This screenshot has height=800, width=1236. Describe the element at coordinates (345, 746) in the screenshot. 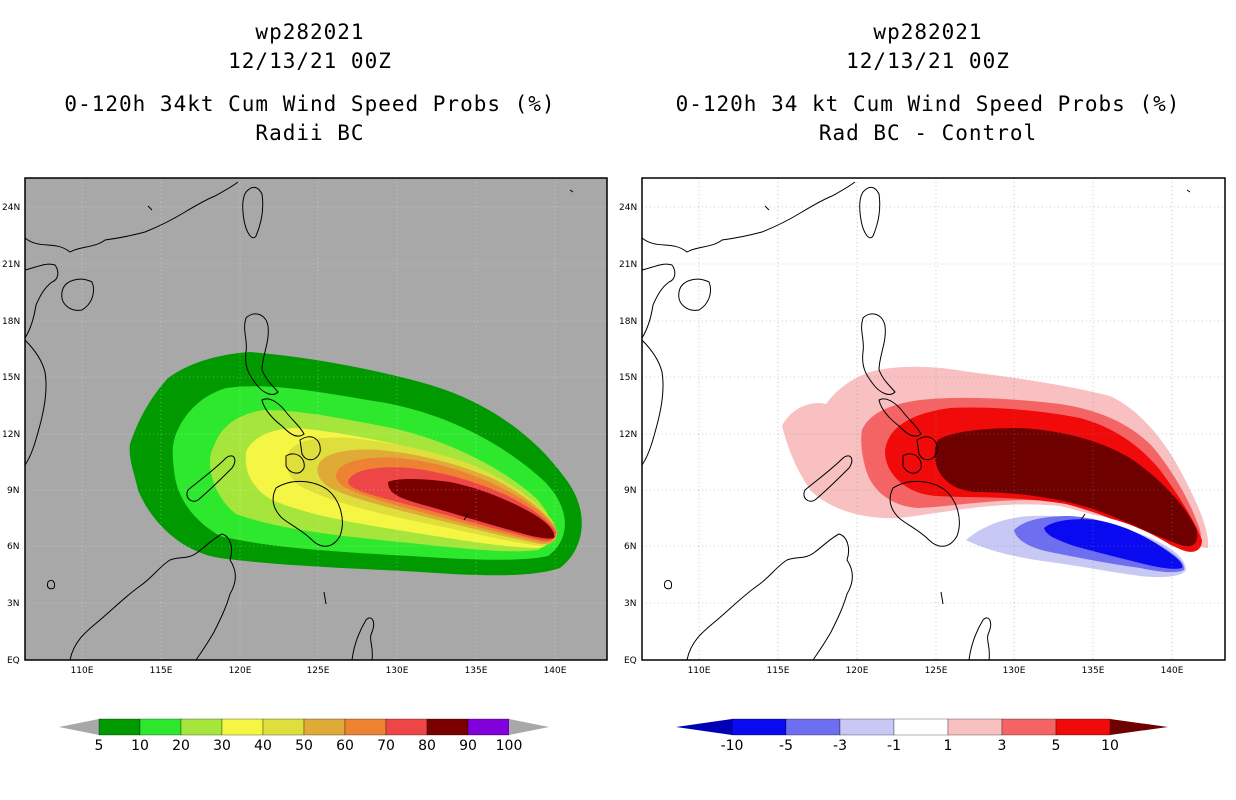

I see `colorbar-label: 60` at that location.